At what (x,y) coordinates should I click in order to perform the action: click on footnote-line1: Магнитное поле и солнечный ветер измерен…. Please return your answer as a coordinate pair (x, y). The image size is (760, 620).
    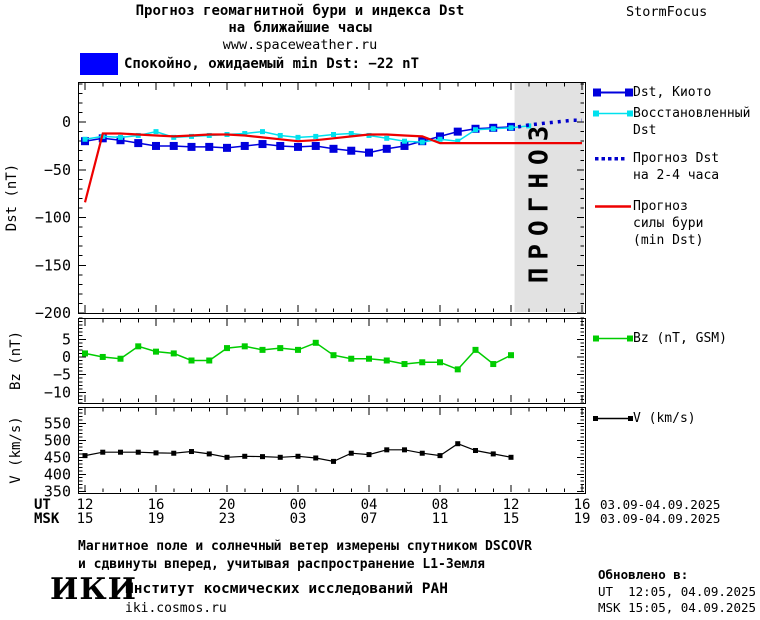
    Looking at the image, I should click on (305, 546).